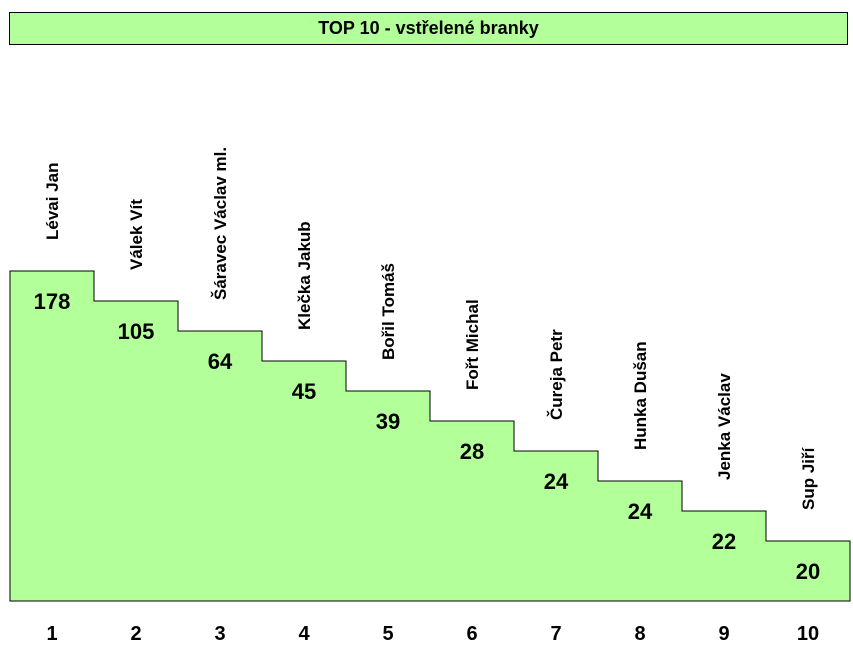 This screenshot has height=654, width=853. Describe the element at coordinates (387, 634) in the screenshot. I see `rank-label: 5` at that location.